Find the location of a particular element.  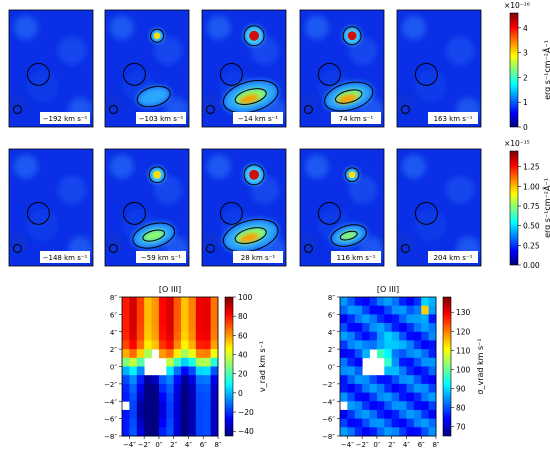

dispersion-map-colorbar-tick-label: 120 is located at coordinates (463, 331).